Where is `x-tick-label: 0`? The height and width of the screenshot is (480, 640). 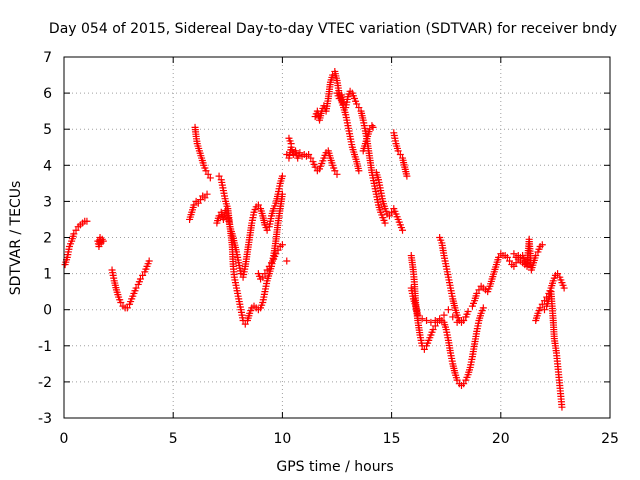
x-tick-label: 0 is located at coordinates (64, 439).